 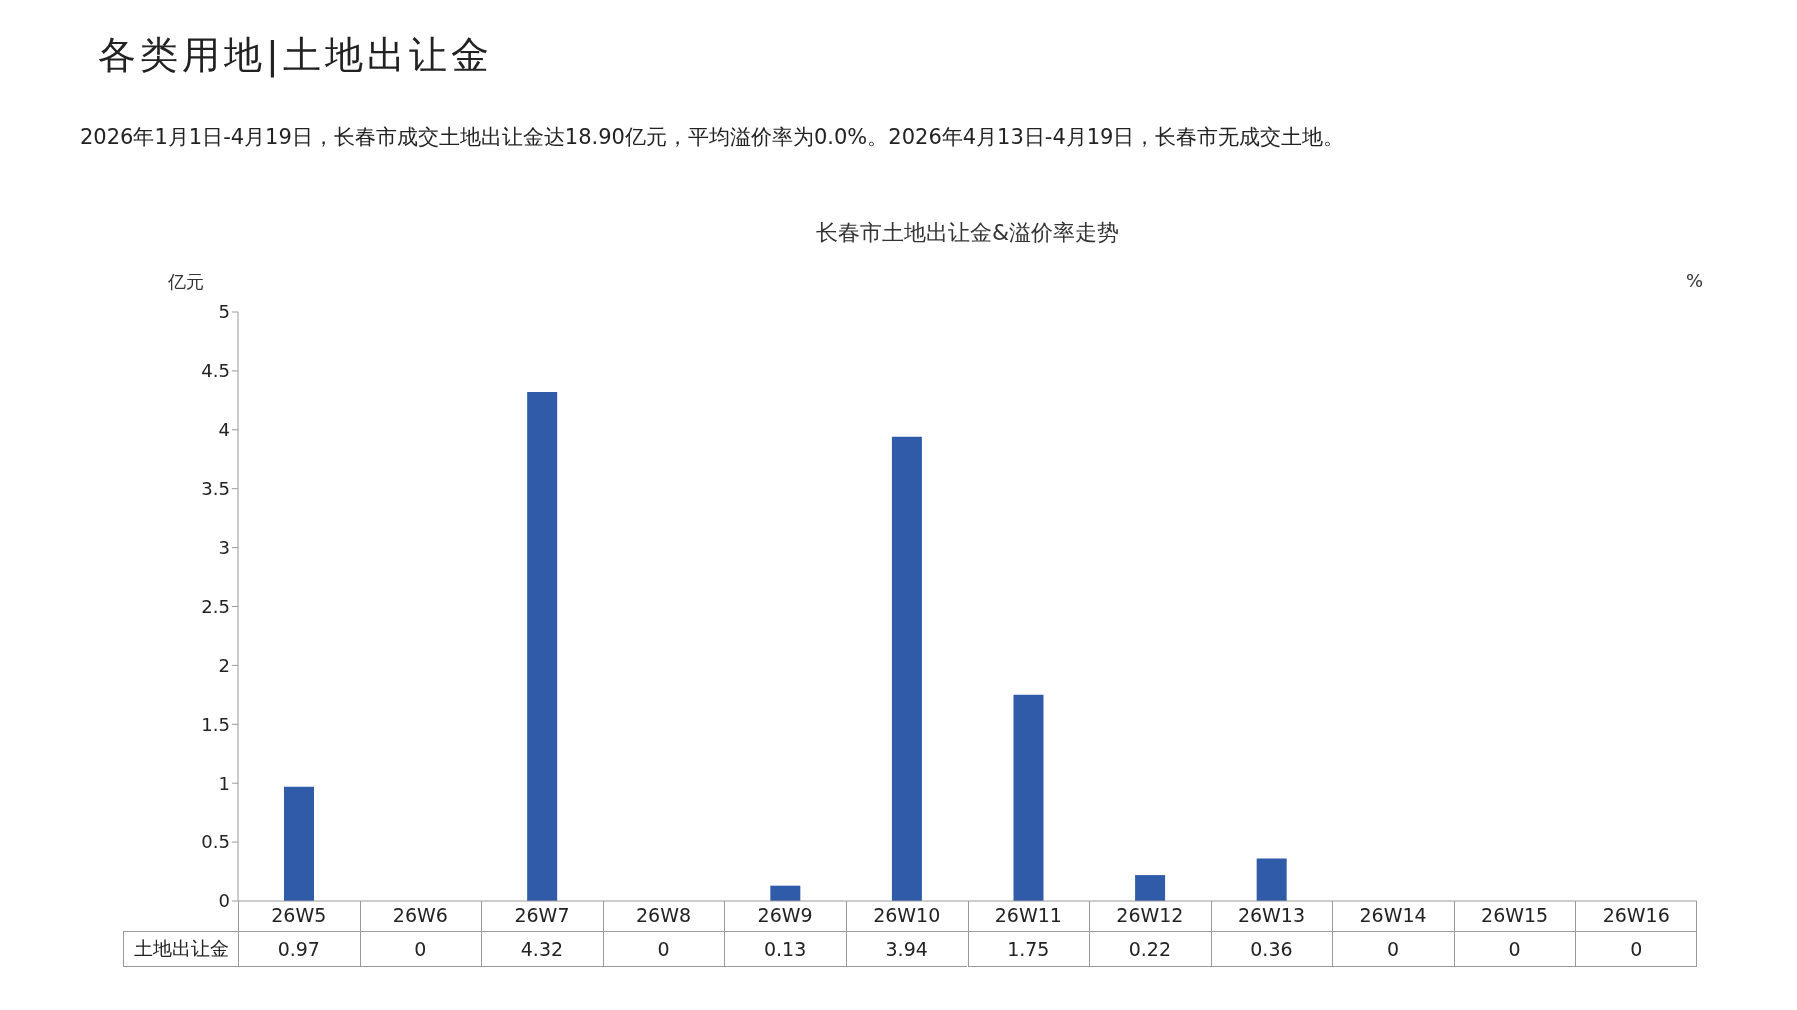 I want to click on x-tick-label: 26W9, so click(x=785, y=915).